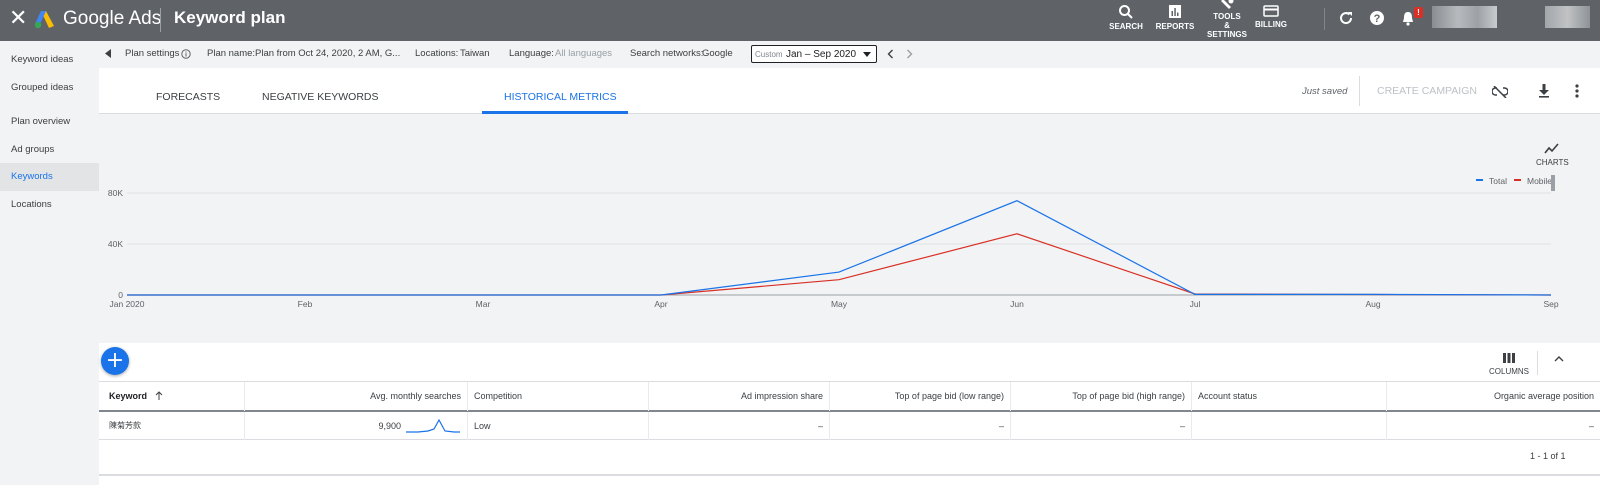  I want to click on y-tick-label: 0, so click(120, 295).